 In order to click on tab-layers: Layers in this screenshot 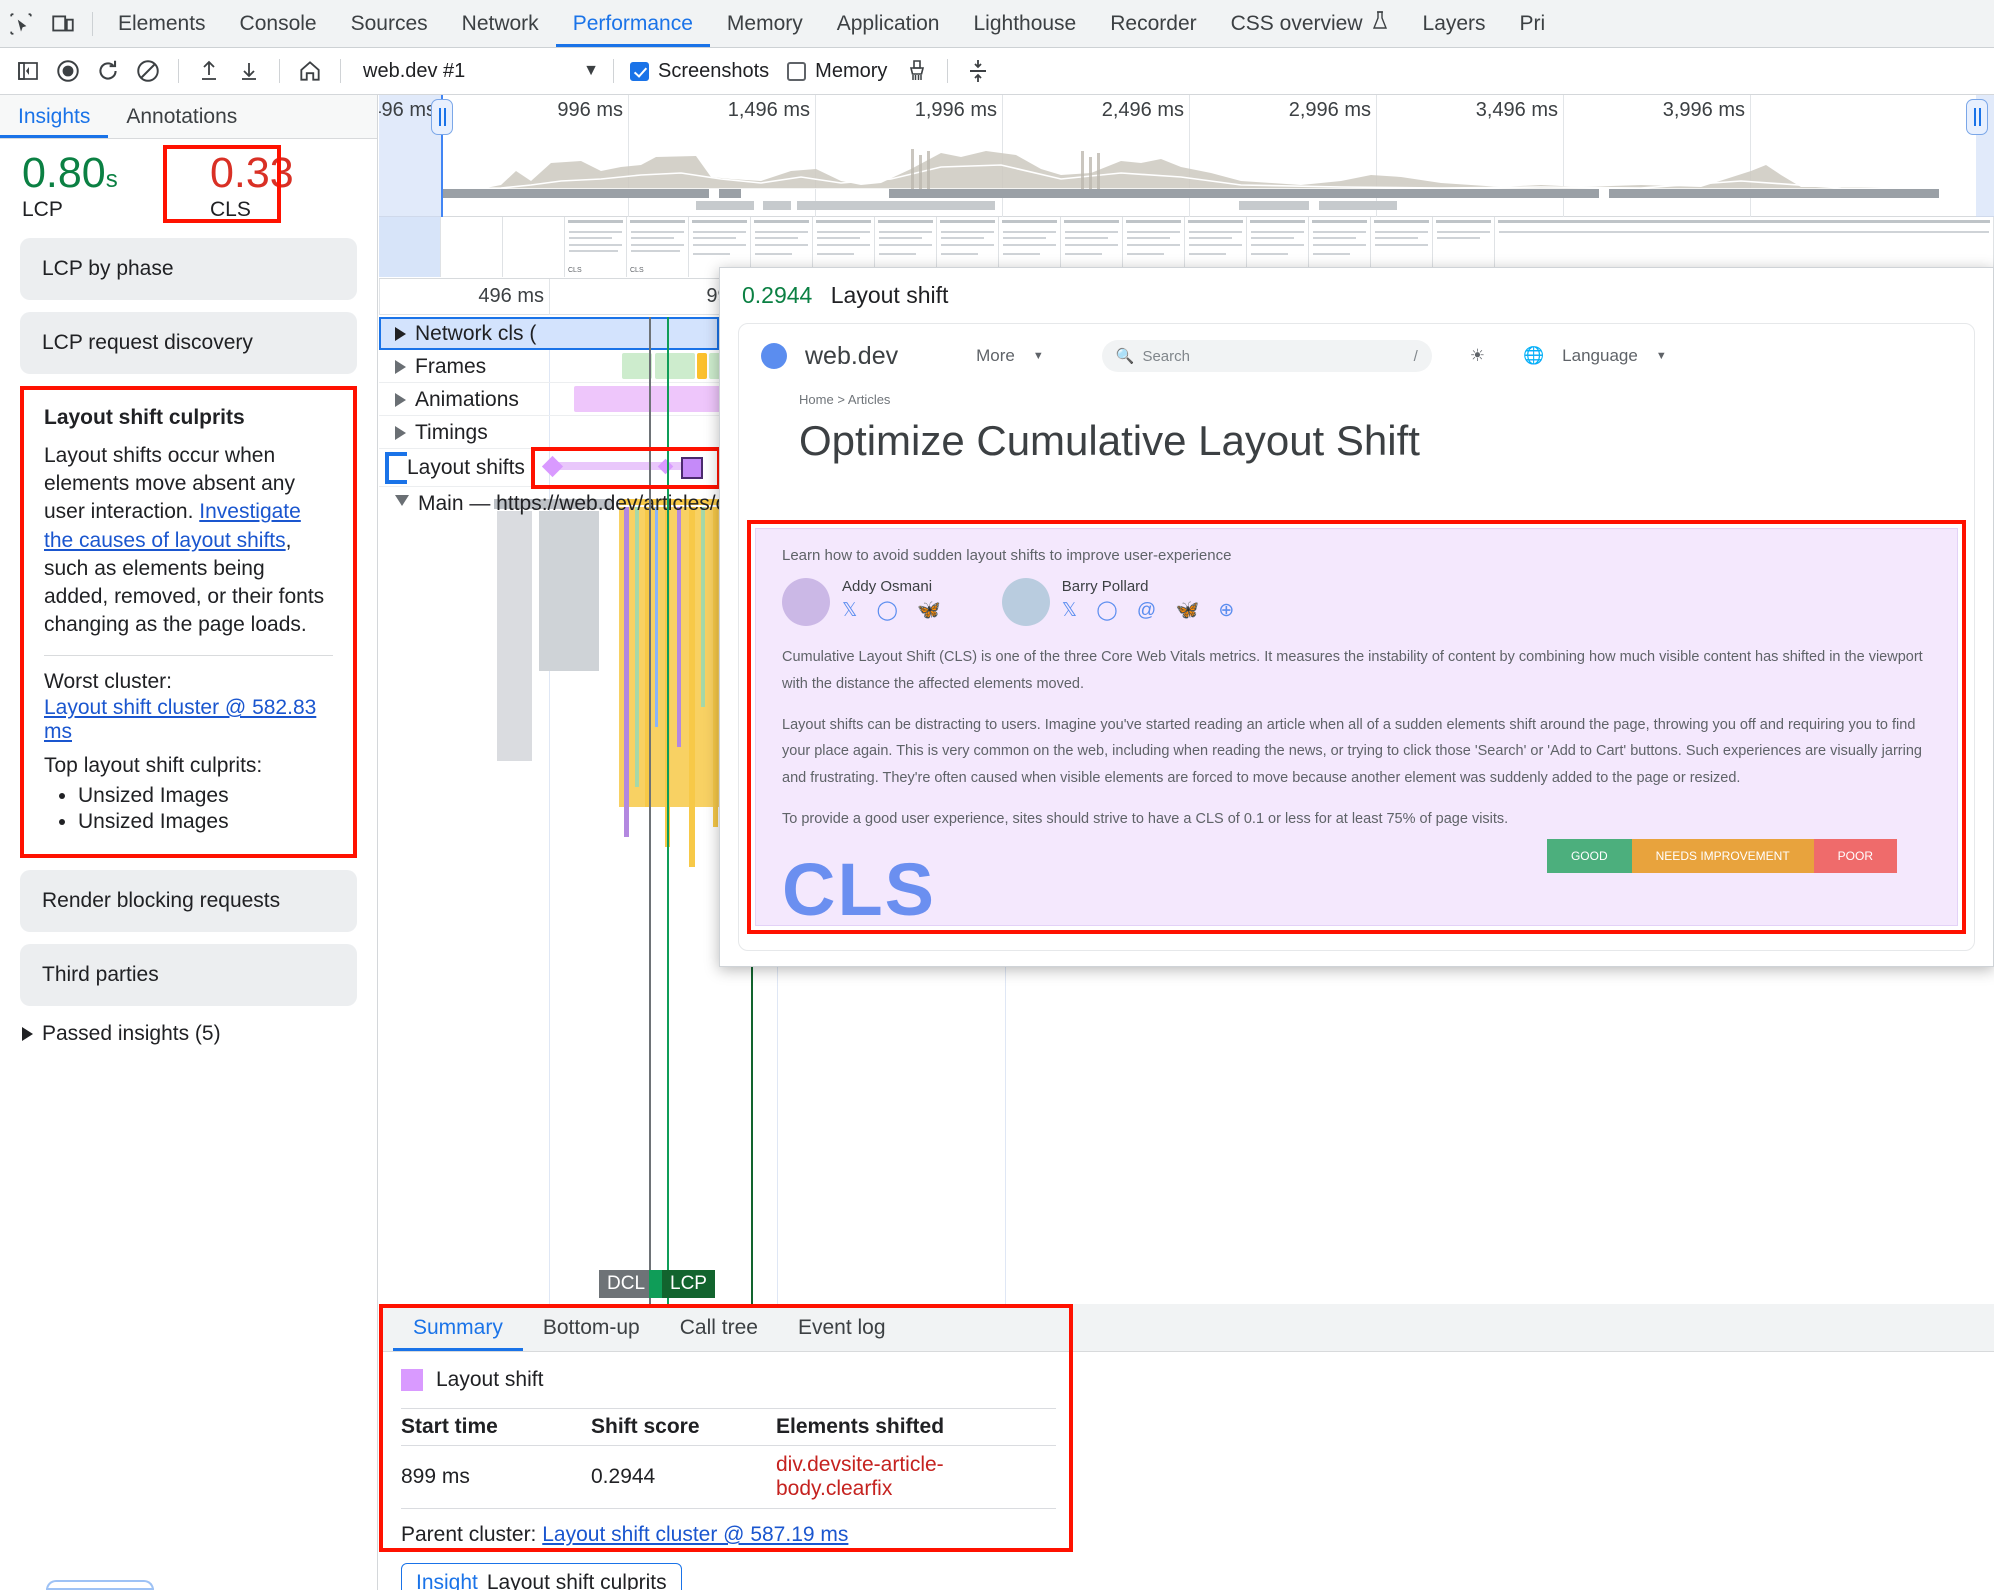, I will do `click(1454, 23)`.